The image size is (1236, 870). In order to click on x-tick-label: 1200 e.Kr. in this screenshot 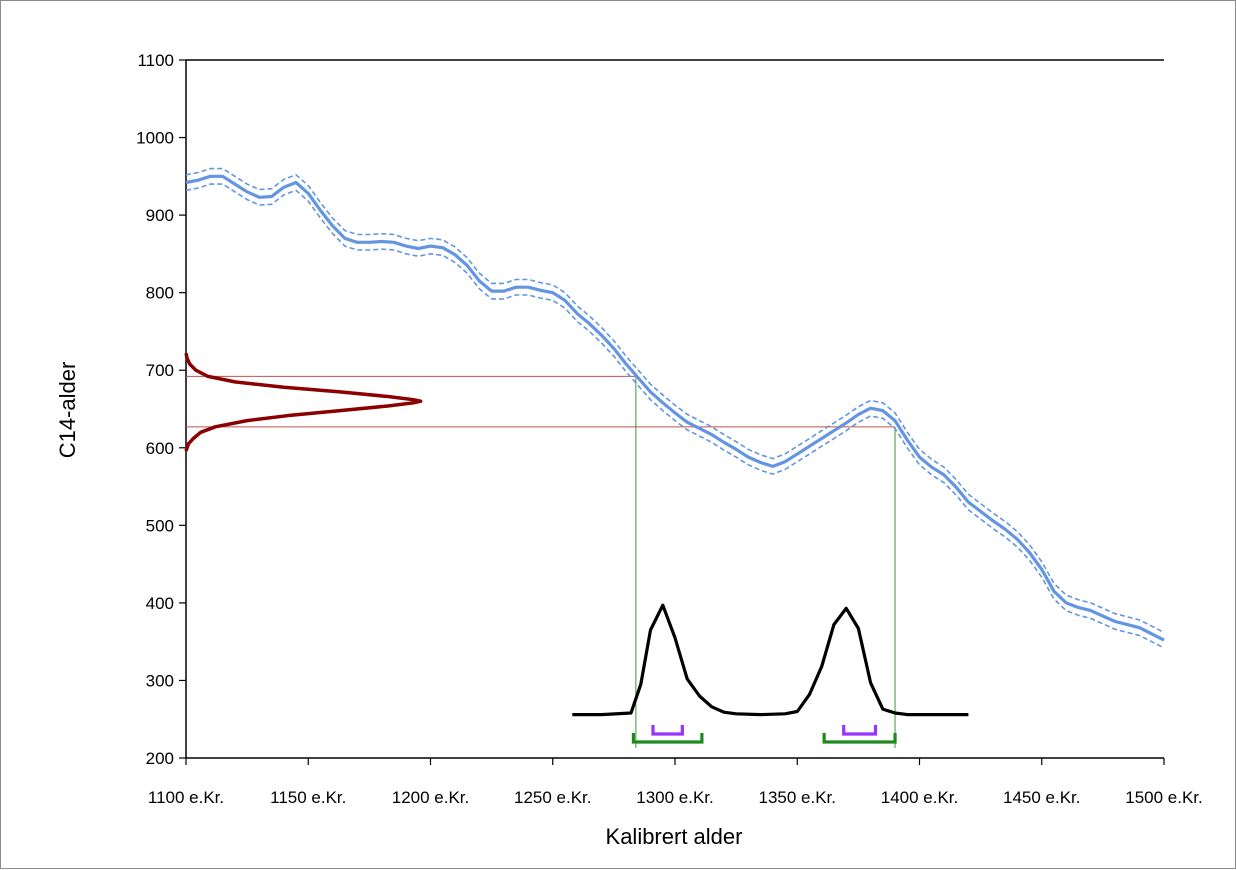, I will do `click(431, 797)`.